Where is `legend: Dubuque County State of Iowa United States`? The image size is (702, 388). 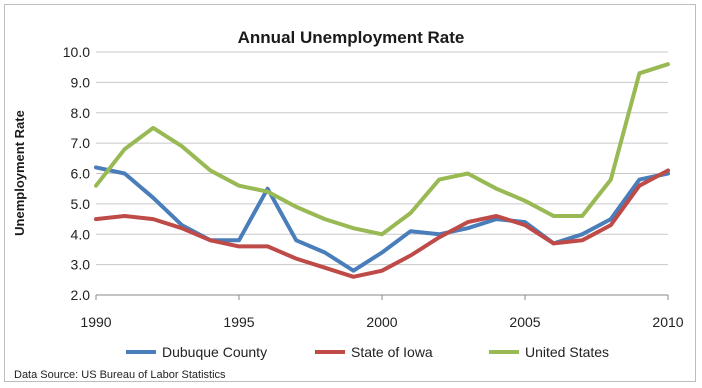 legend: Dubuque County State of Iowa United States is located at coordinates (367, 352).